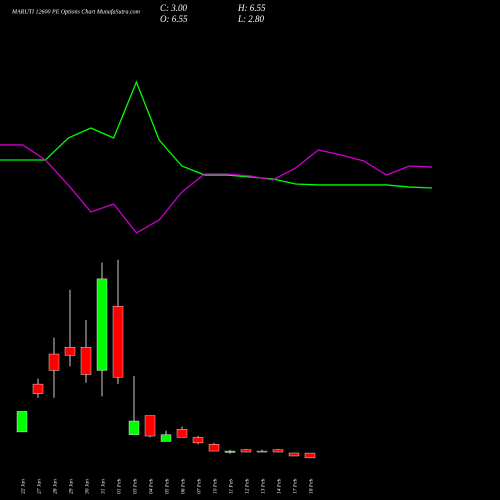 This screenshot has width=500, height=500. I want to click on x-tick-label: 28 Jan, so click(55, 486).